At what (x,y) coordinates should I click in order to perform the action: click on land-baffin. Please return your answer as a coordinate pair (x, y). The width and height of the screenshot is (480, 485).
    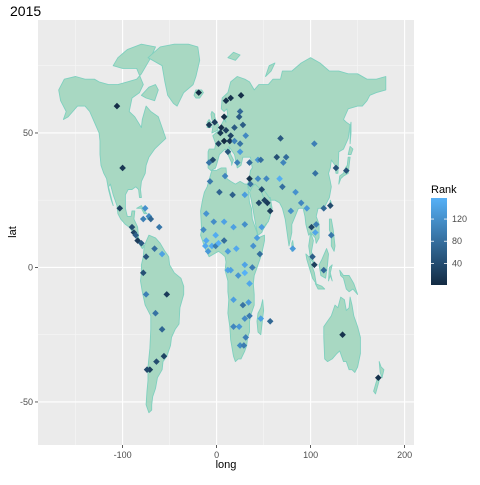
    Looking at the image, I should click on (149, 93).